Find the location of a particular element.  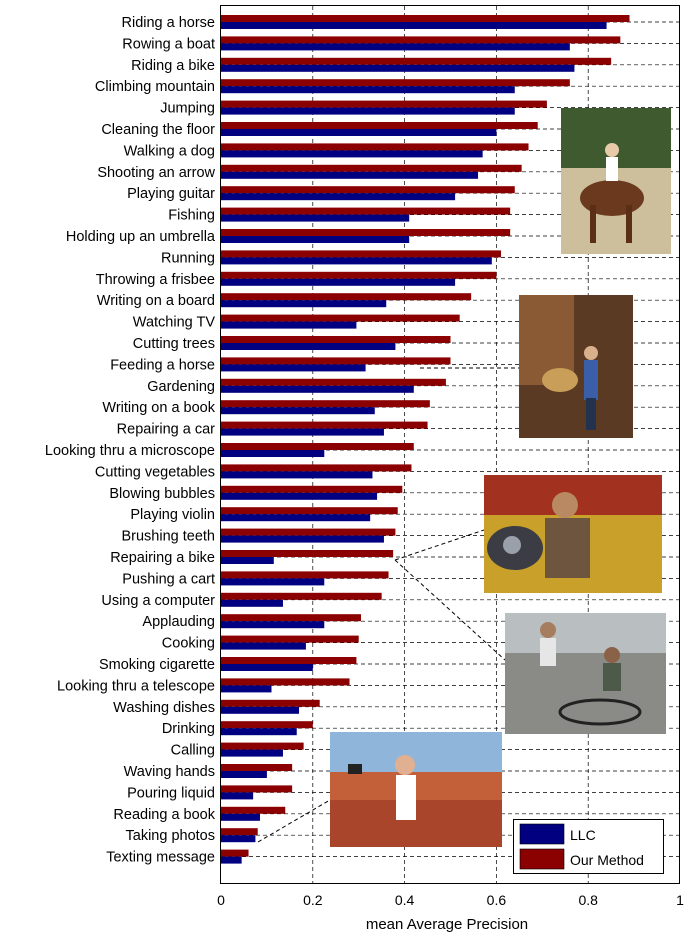

category-label: Writing on a board is located at coordinates (156, 301).